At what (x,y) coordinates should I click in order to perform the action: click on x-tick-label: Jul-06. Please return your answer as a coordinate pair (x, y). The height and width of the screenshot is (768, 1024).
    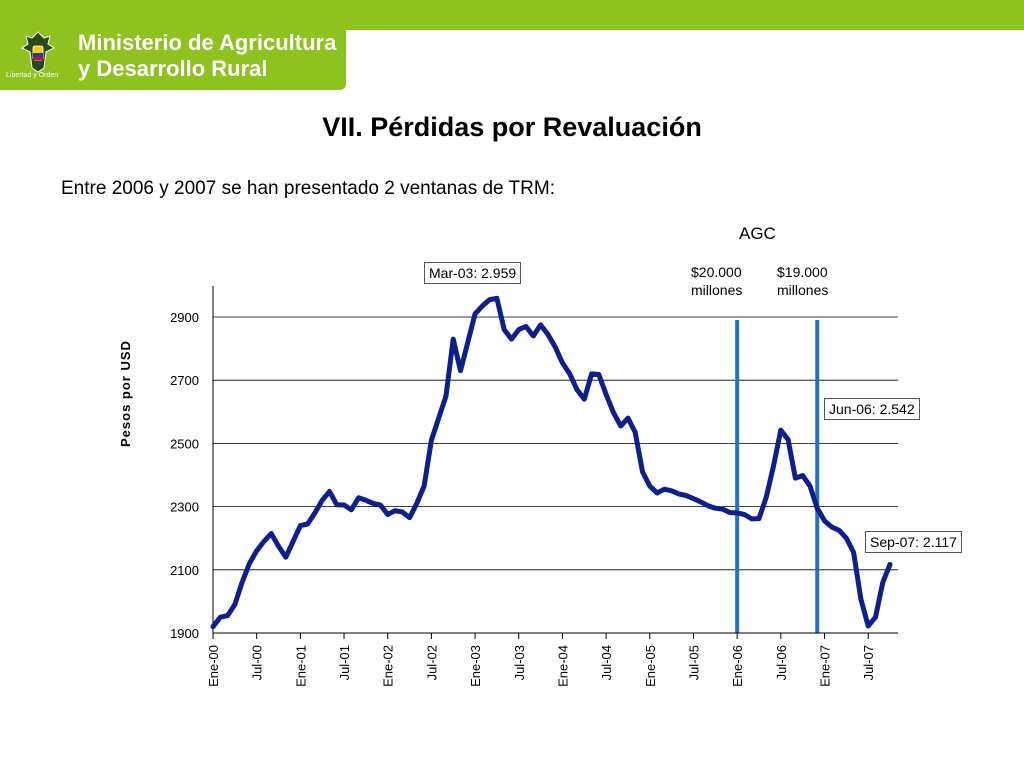
    Looking at the image, I should click on (781, 662).